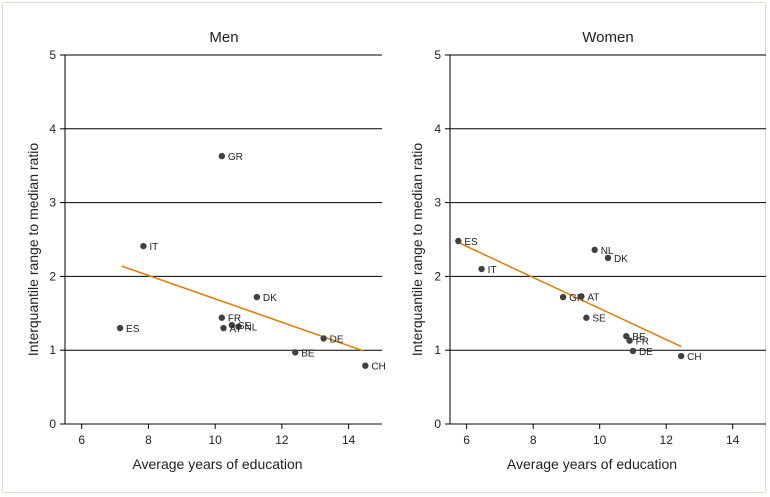 The width and height of the screenshot is (770, 497). Describe the element at coordinates (148, 440) in the screenshot. I see `chart-1-x-tick-label-8: 8` at that location.